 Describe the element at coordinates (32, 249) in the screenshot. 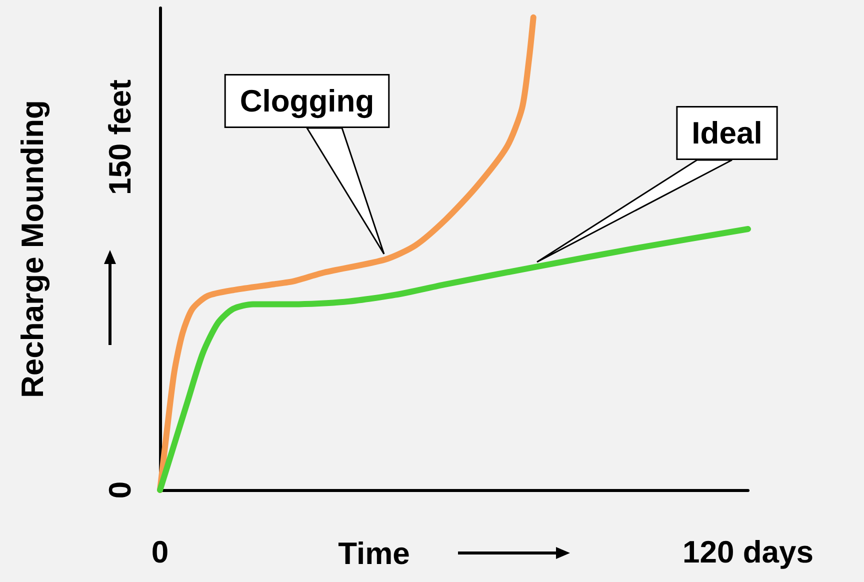

I see `y-axis-title: Recharge Mounding` at that location.